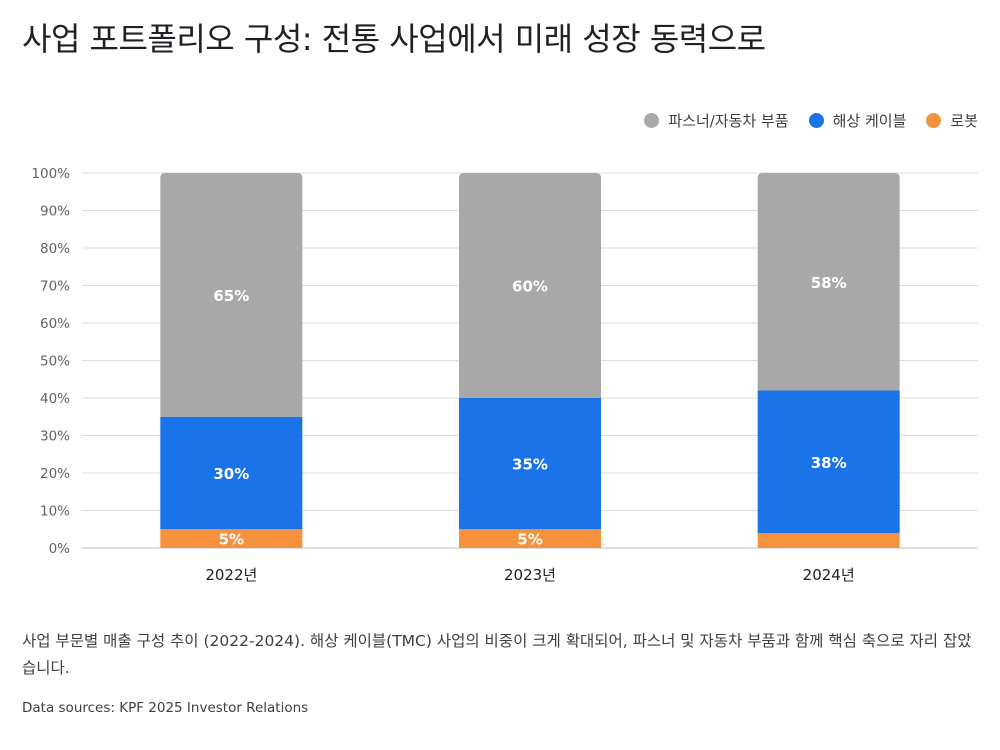 The image size is (1000, 750). I want to click on y-tick-label: 20%, so click(55, 474).